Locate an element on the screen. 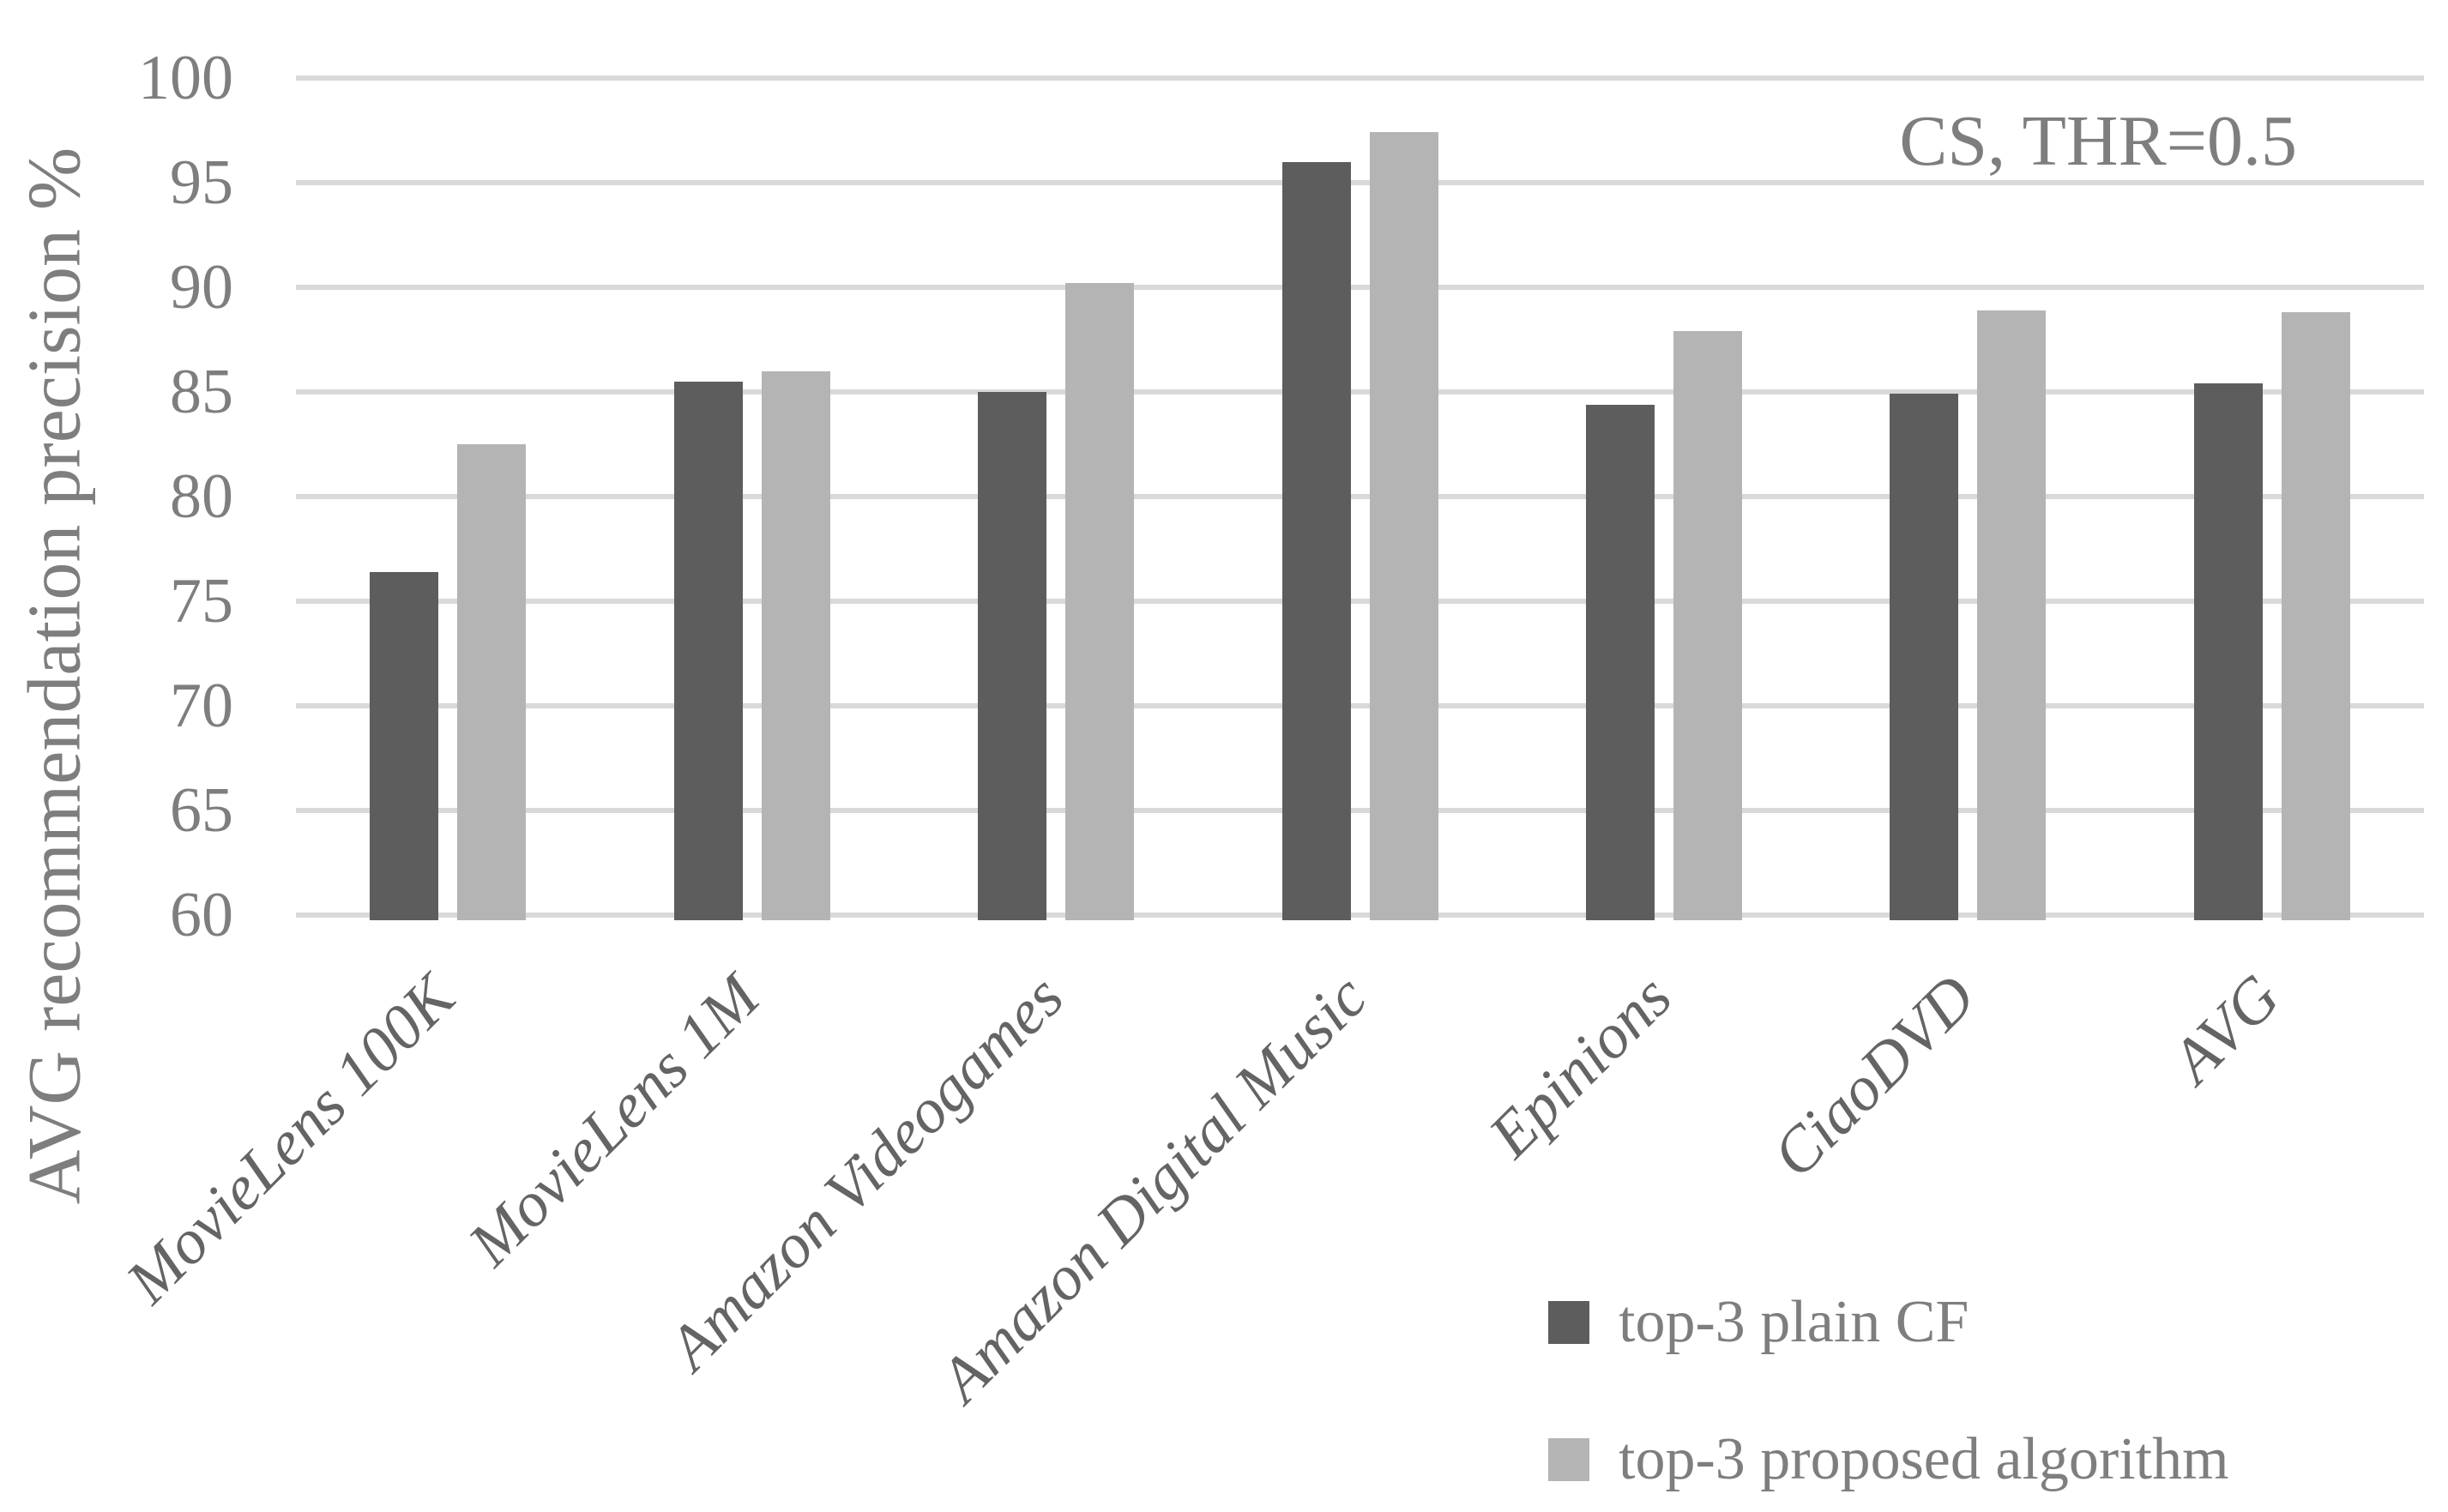  legend-label: top-3 proposed algorithm is located at coordinates (1924, 1459).